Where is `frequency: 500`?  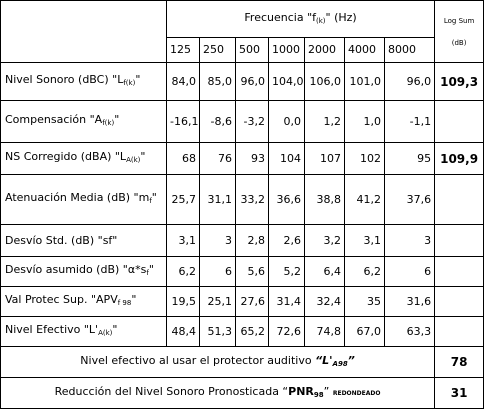
frequency: 500 is located at coordinates (252, 50).